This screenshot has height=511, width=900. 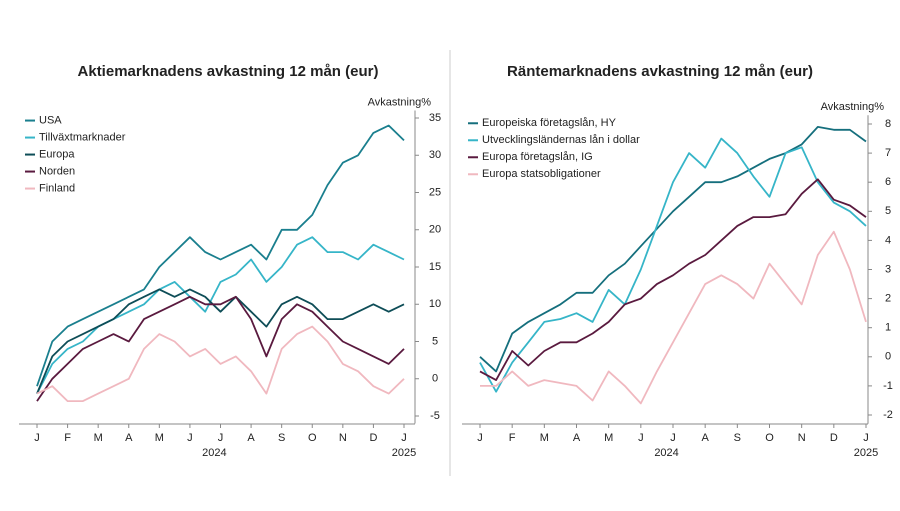 What do you see at coordinates (888, 124) in the screenshot?
I see `y-tick-label: 8` at bounding box center [888, 124].